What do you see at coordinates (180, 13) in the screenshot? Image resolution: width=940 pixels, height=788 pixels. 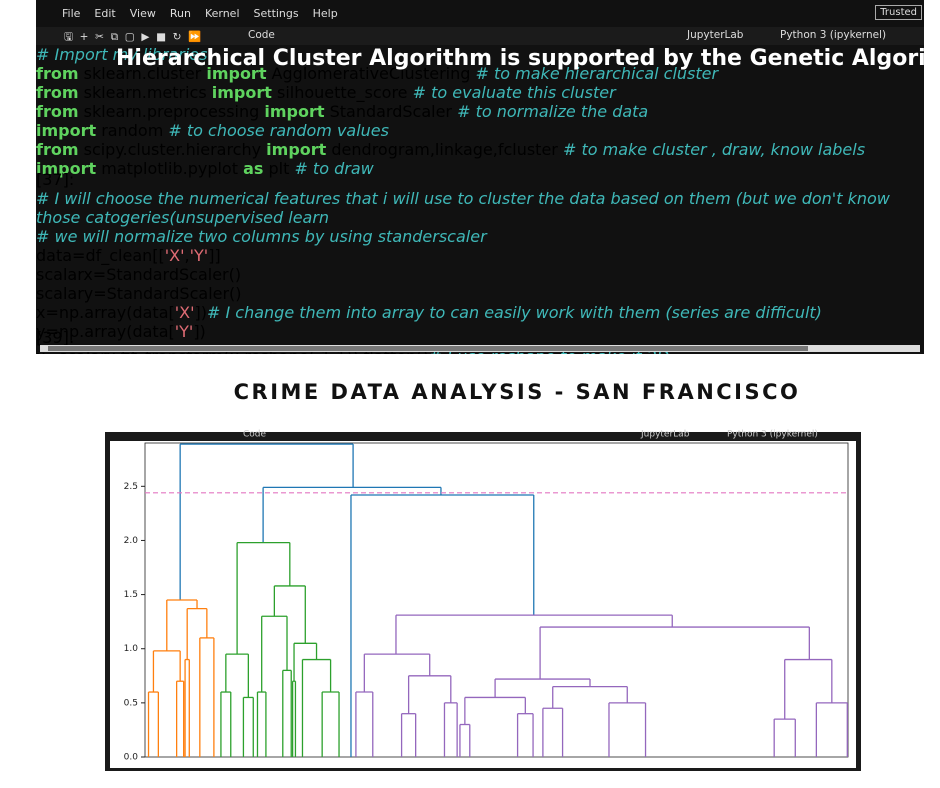 I see `menu-item: Run` at bounding box center [180, 13].